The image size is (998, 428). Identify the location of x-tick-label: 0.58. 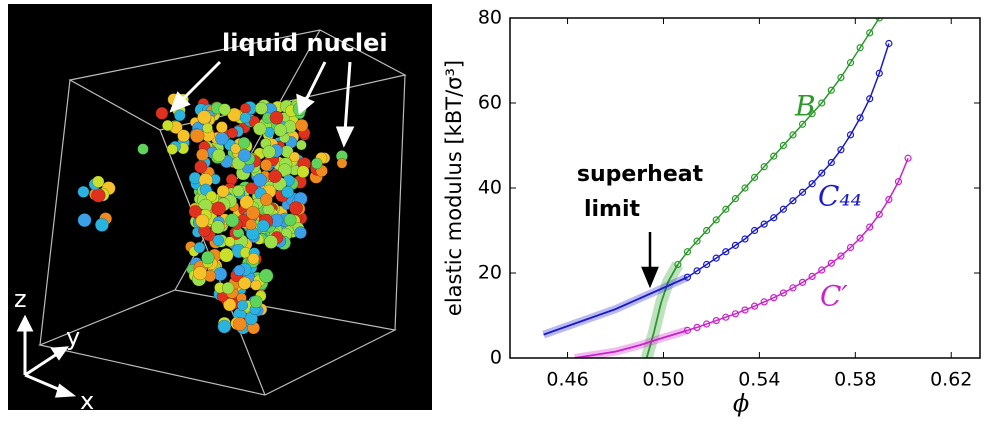
(855, 380).